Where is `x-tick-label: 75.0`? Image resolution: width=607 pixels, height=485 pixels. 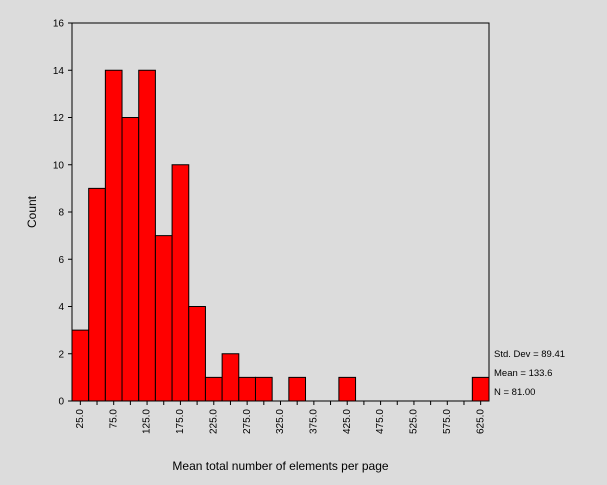 x-tick-label: 75.0 is located at coordinates (113, 419).